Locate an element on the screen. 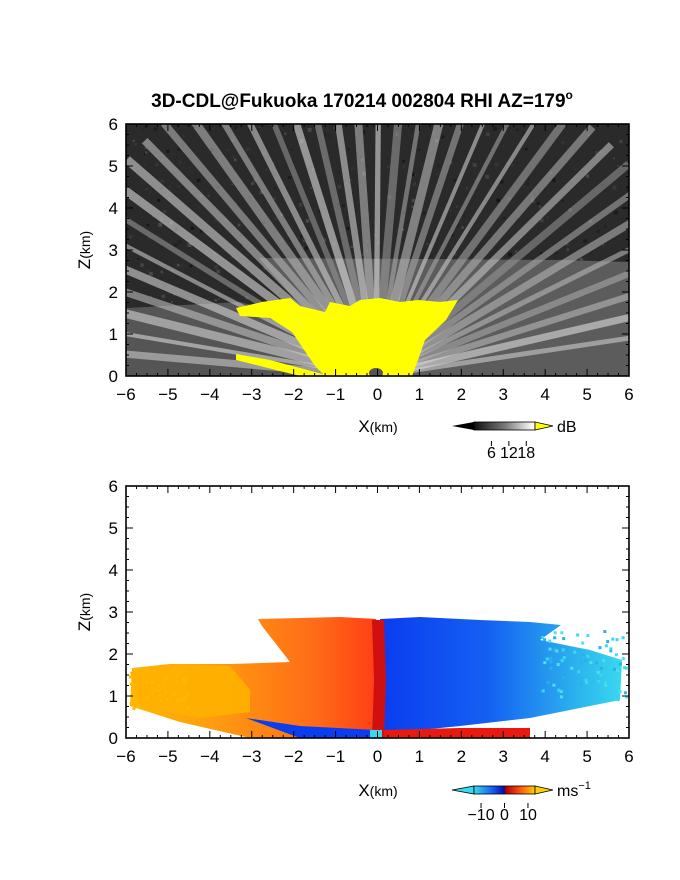 This screenshot has width=680, height=880. colorbar-ticks: −10 0 10 is located at coordinates (502, 813).